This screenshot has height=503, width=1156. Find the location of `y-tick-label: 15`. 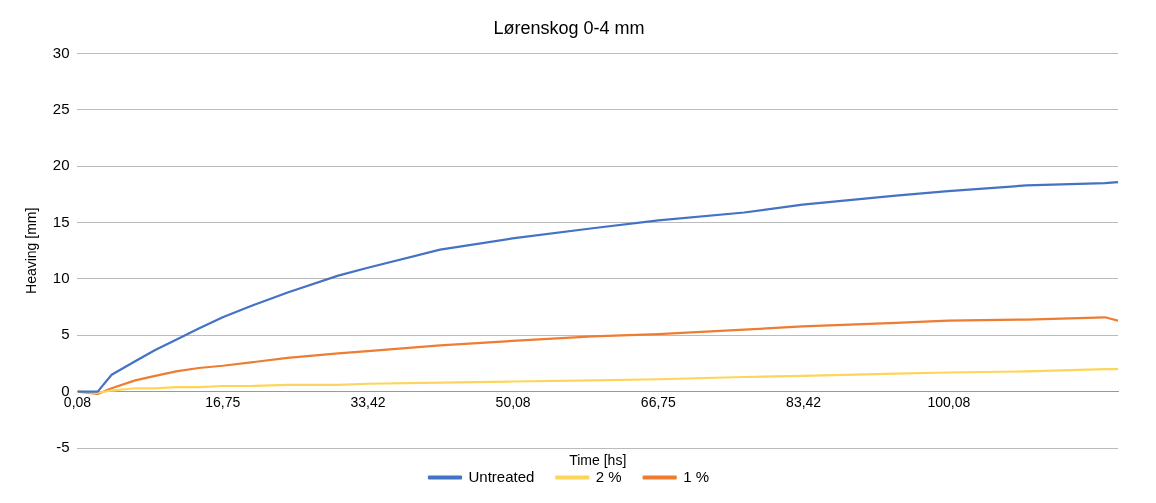

y-tick-label: 15 is located at coordinates (61, 221).